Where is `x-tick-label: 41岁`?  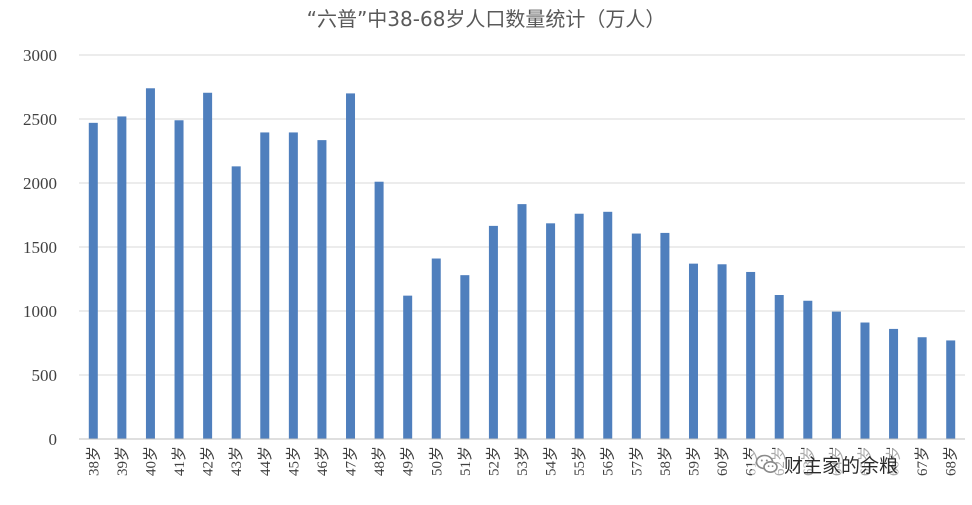 x-tick-label: 41岁 is located at coordinates (179, 461).